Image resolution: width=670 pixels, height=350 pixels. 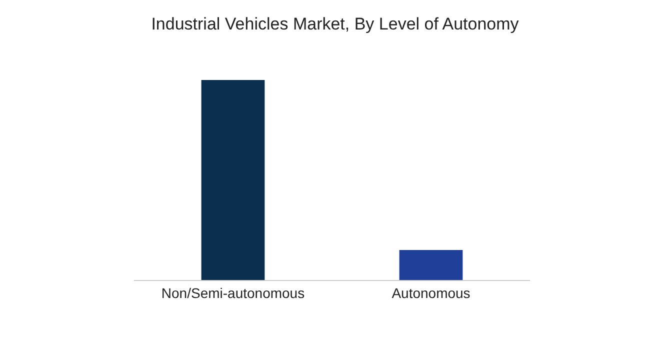 I want to click on x-tick-label: Autonomous, so click(x=431, y=292).